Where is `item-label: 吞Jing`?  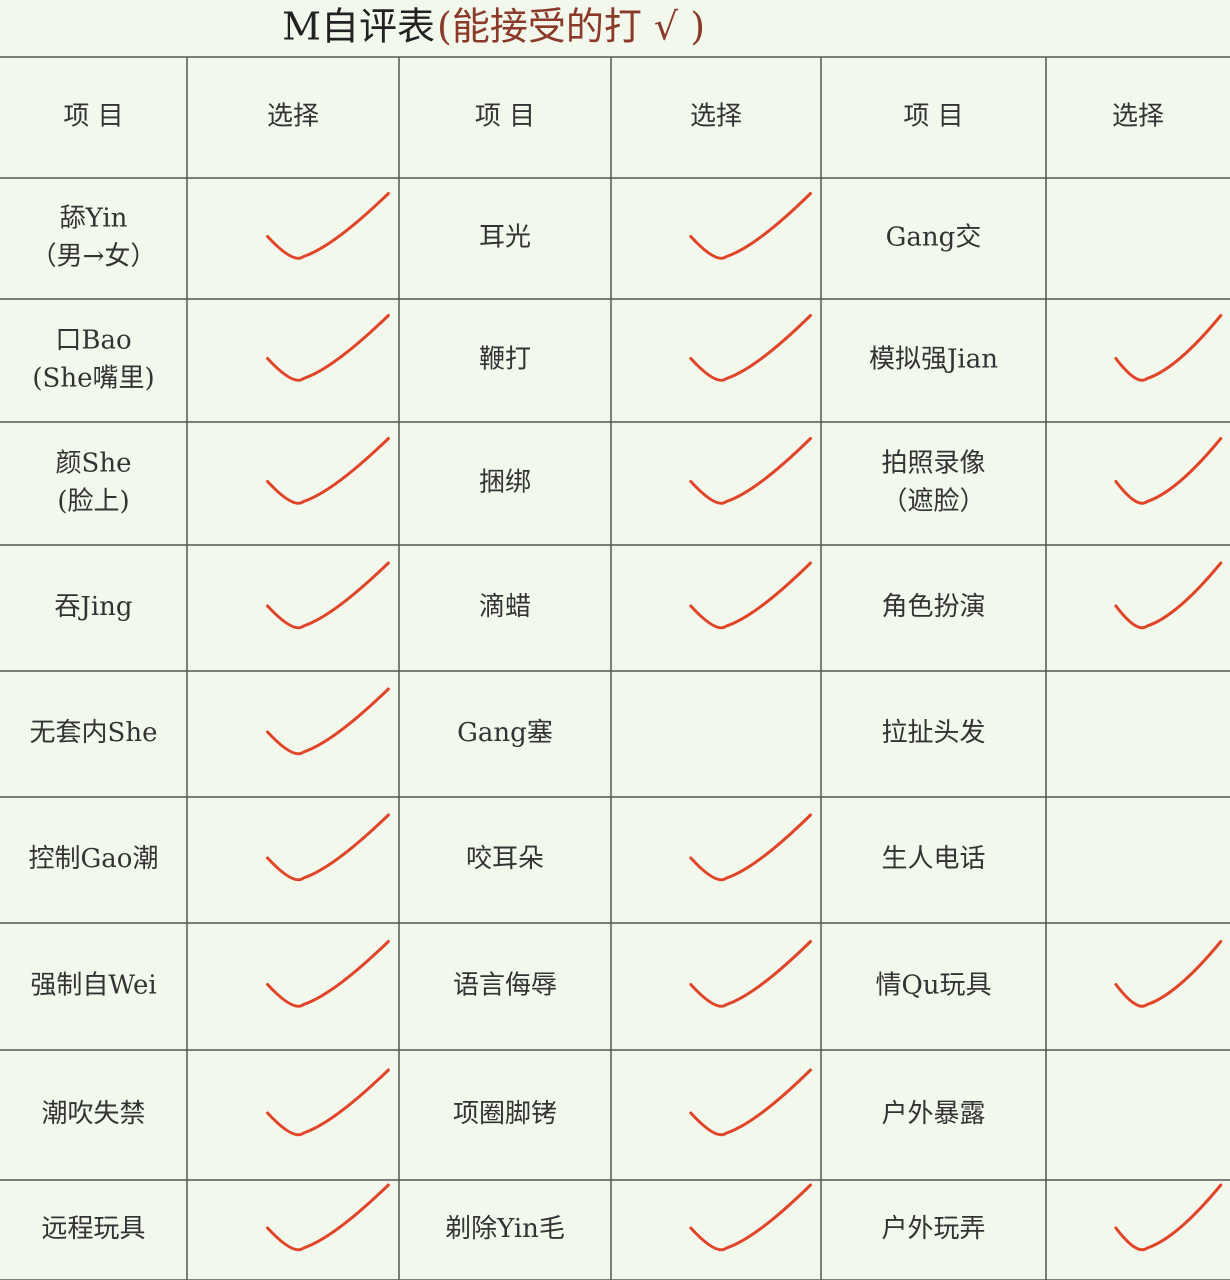 item-label: 吞Jing is located at coordinates (93, 607).